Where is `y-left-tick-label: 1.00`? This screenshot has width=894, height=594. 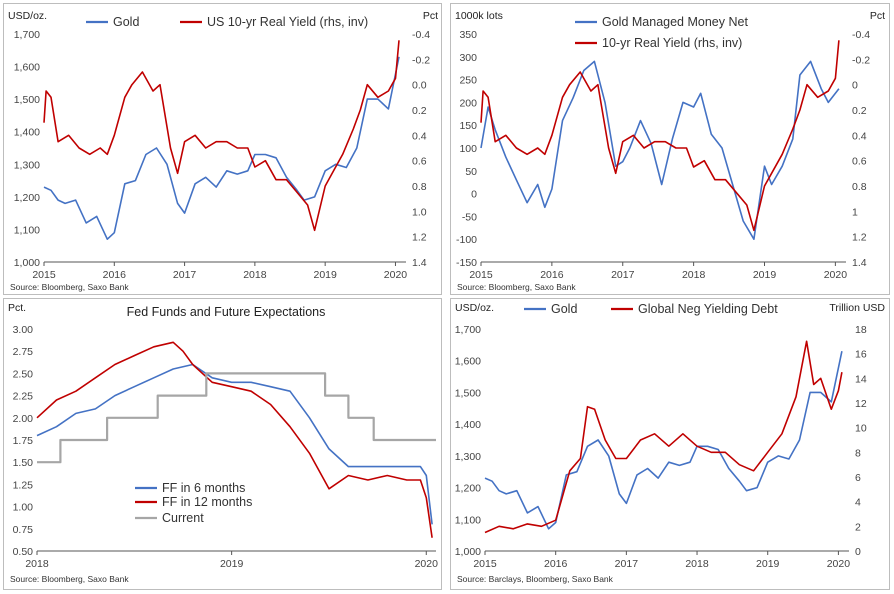
y-left-tick-label: 1.00 is located at coordinates (23, 508).